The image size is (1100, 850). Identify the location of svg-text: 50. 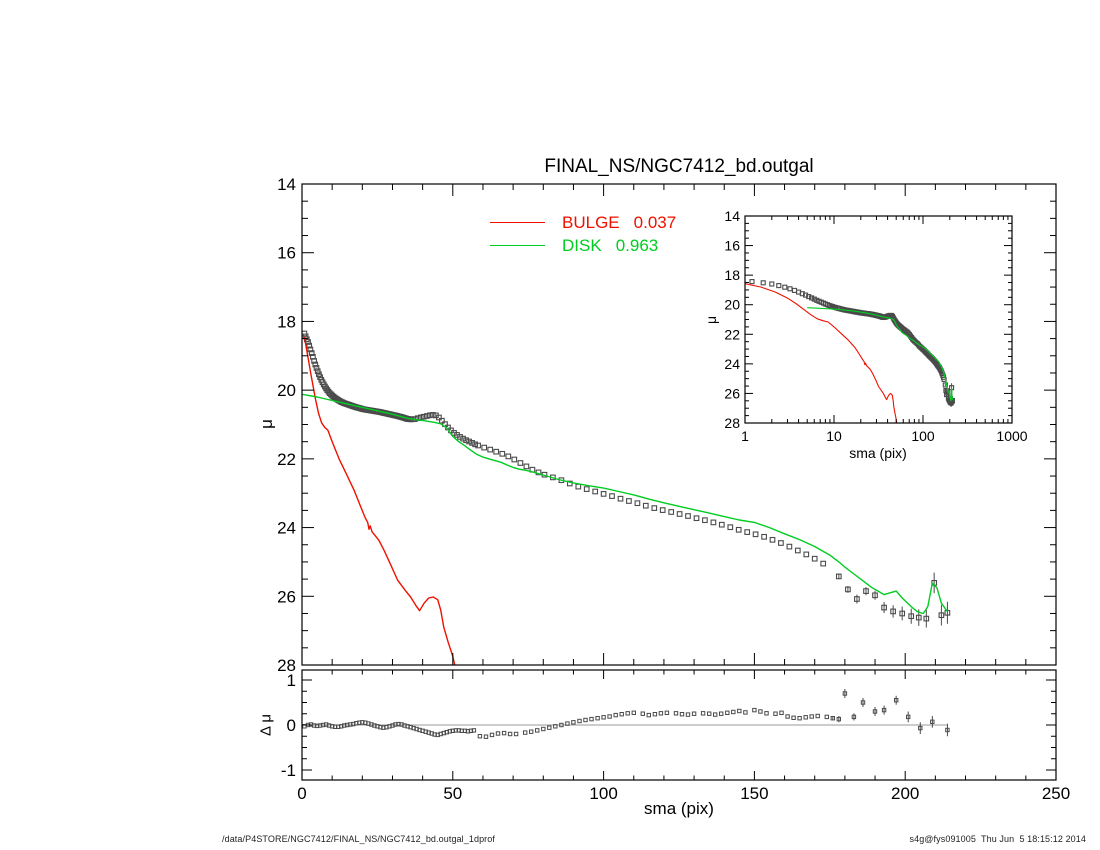
(452, 793).